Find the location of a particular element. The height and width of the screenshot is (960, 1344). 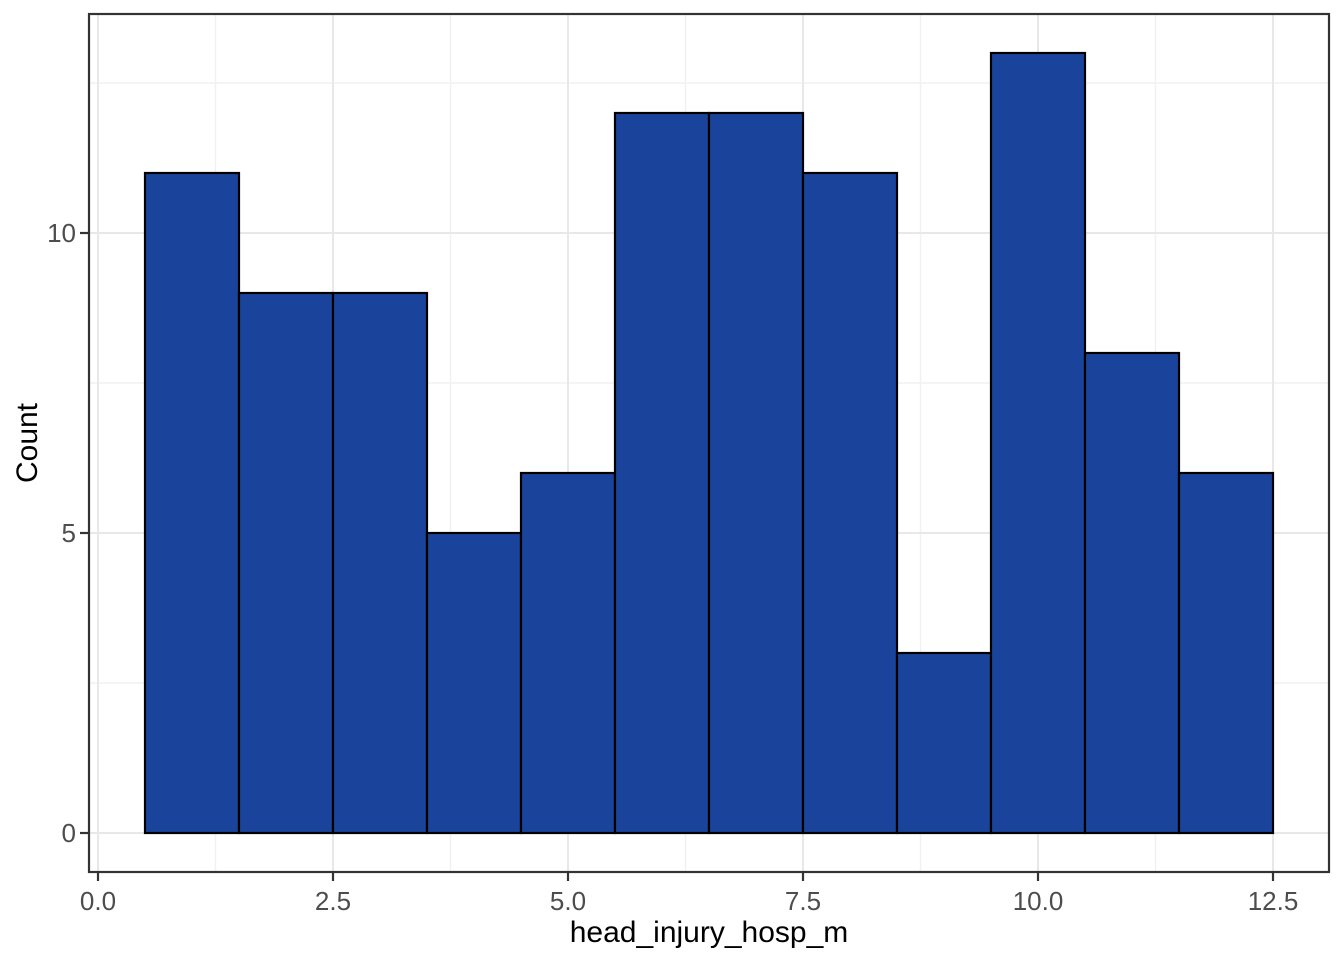

x-tick-label: 12.5 is located at coordinates (1273, 901).